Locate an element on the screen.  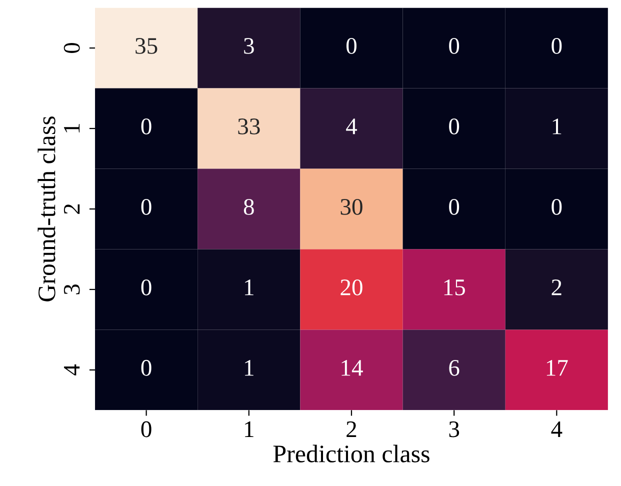
data-label: 14 is located at coordinates (352, 368).